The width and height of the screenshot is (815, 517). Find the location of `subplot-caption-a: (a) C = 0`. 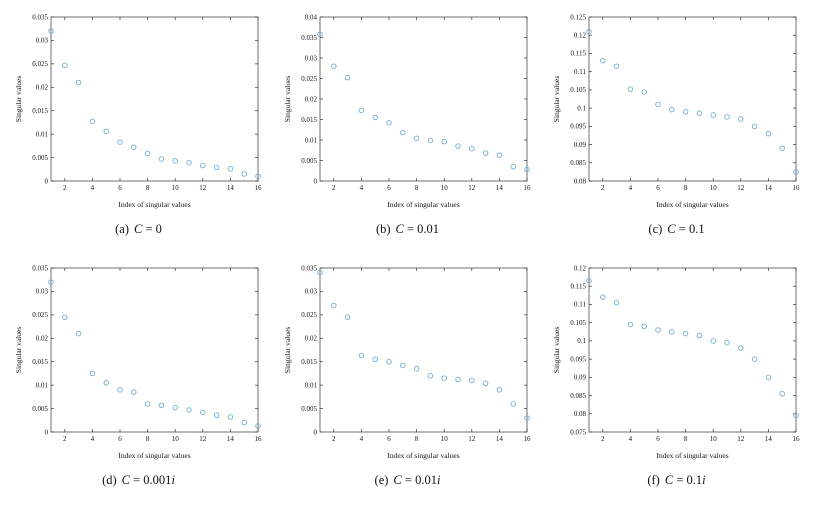

subplot-caption-a: (a) C = 0 is located at coordinates (138, 229).